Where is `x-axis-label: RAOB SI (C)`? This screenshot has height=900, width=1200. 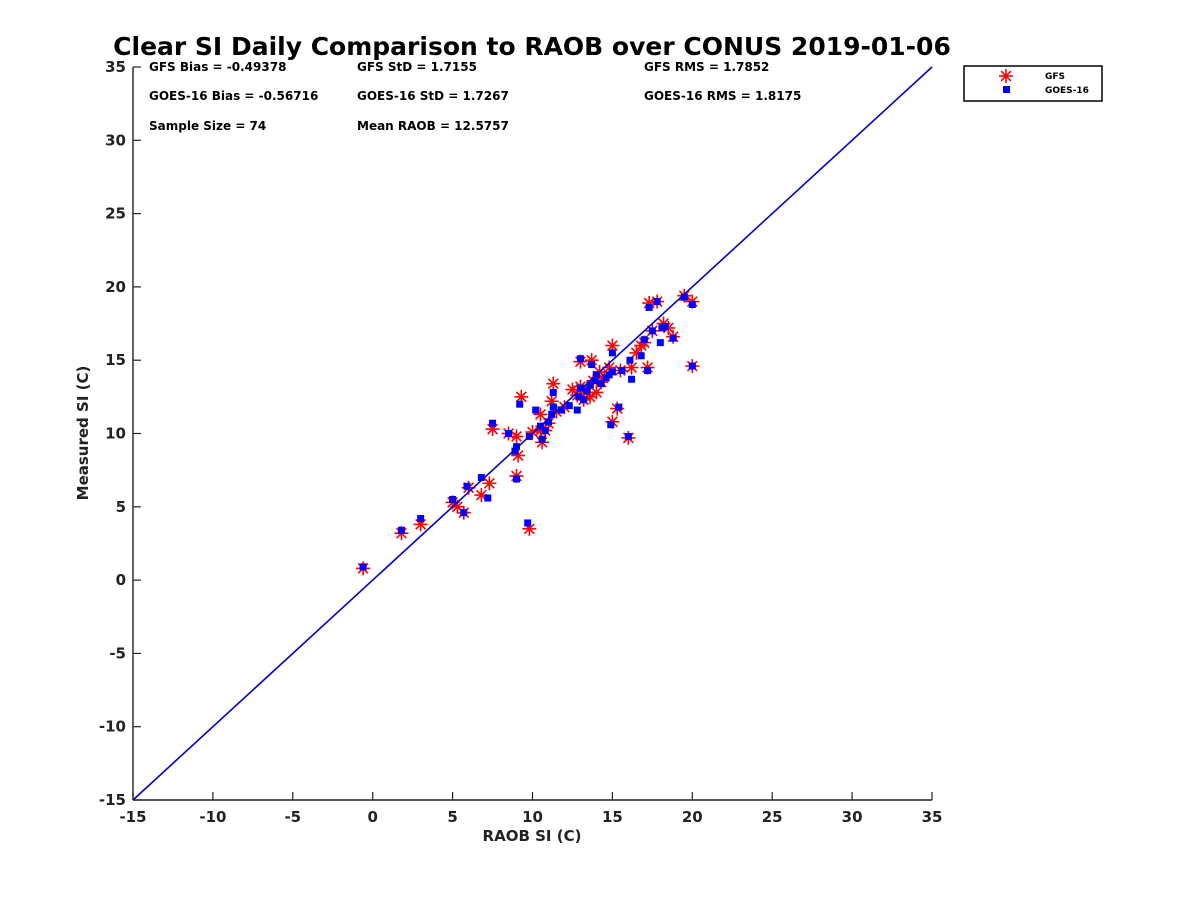
x-axis-label: RAOB SI (C) is located at coordinates (532, 836).